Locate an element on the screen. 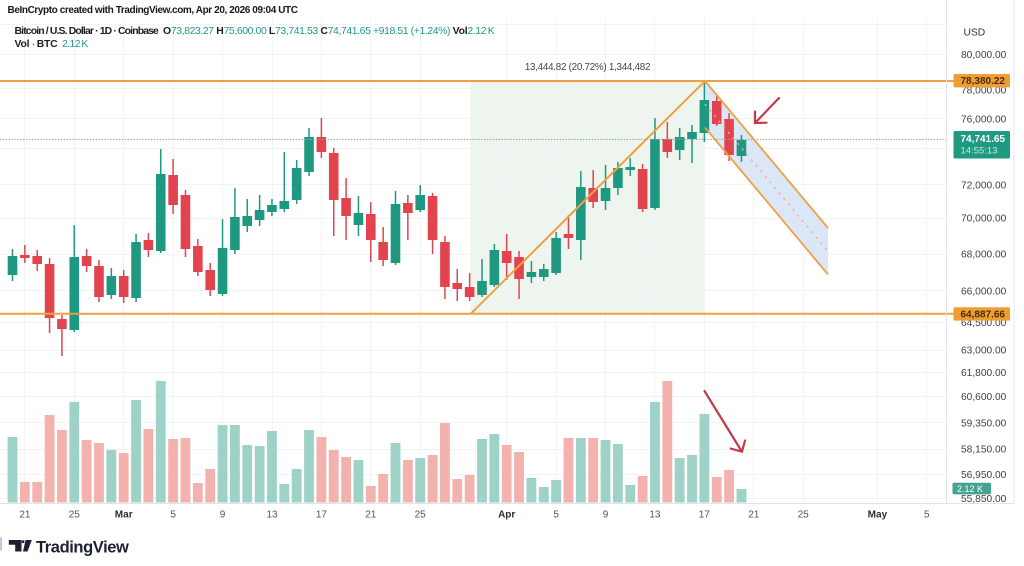 This screenshot has width=1024, height=566. svg-text: 78,380.22 is located at coordinates (983, 81).